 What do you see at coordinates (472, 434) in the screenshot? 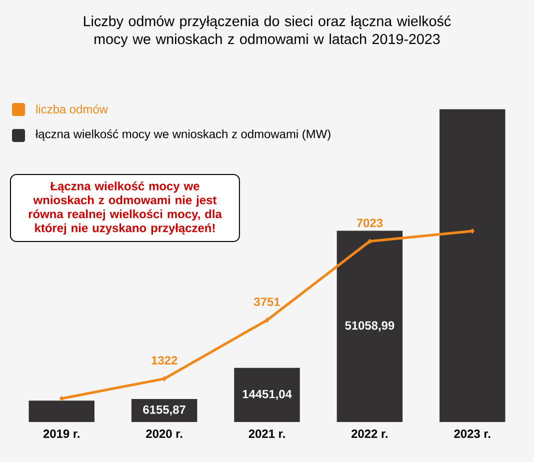
I see `x-tick-label: 2023 r.` at bounding box center [472, 434].